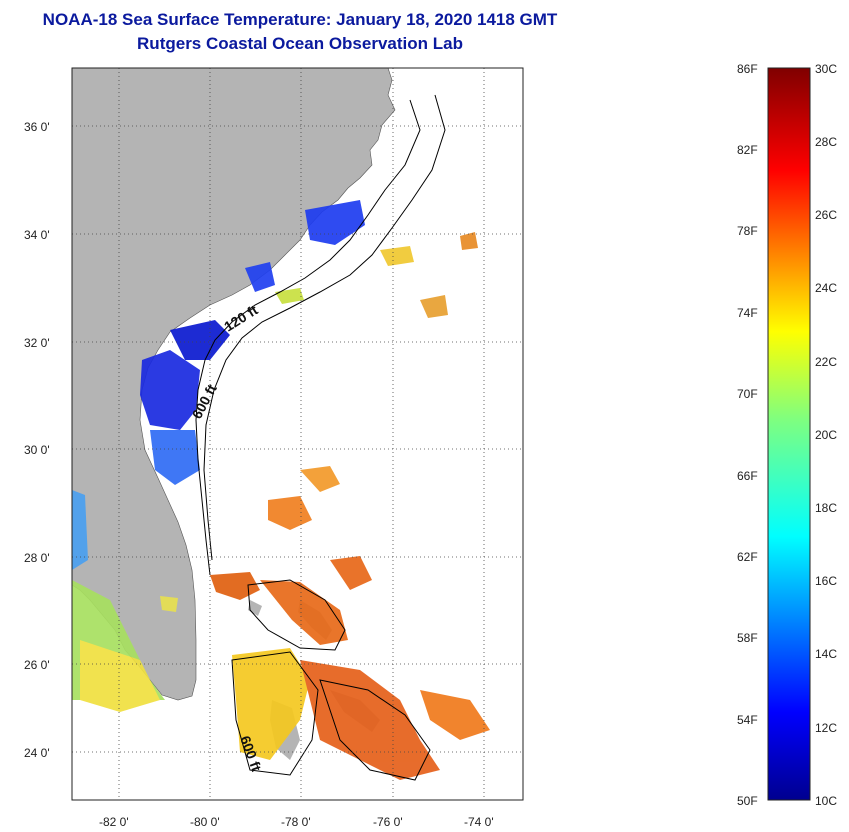  I want to click on colorbar-celsius-label: 22C, so click(826, 362).